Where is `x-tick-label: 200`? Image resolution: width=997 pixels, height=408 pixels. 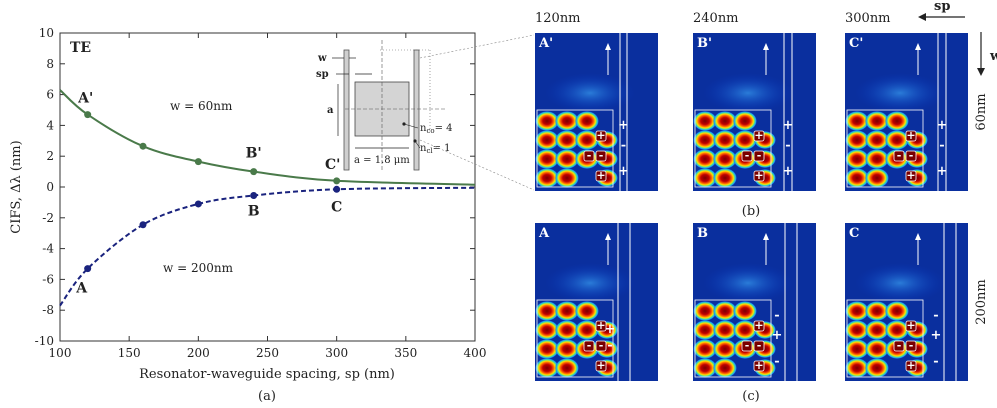
x-tick-label: 200 is located at coordinates (198, 353).